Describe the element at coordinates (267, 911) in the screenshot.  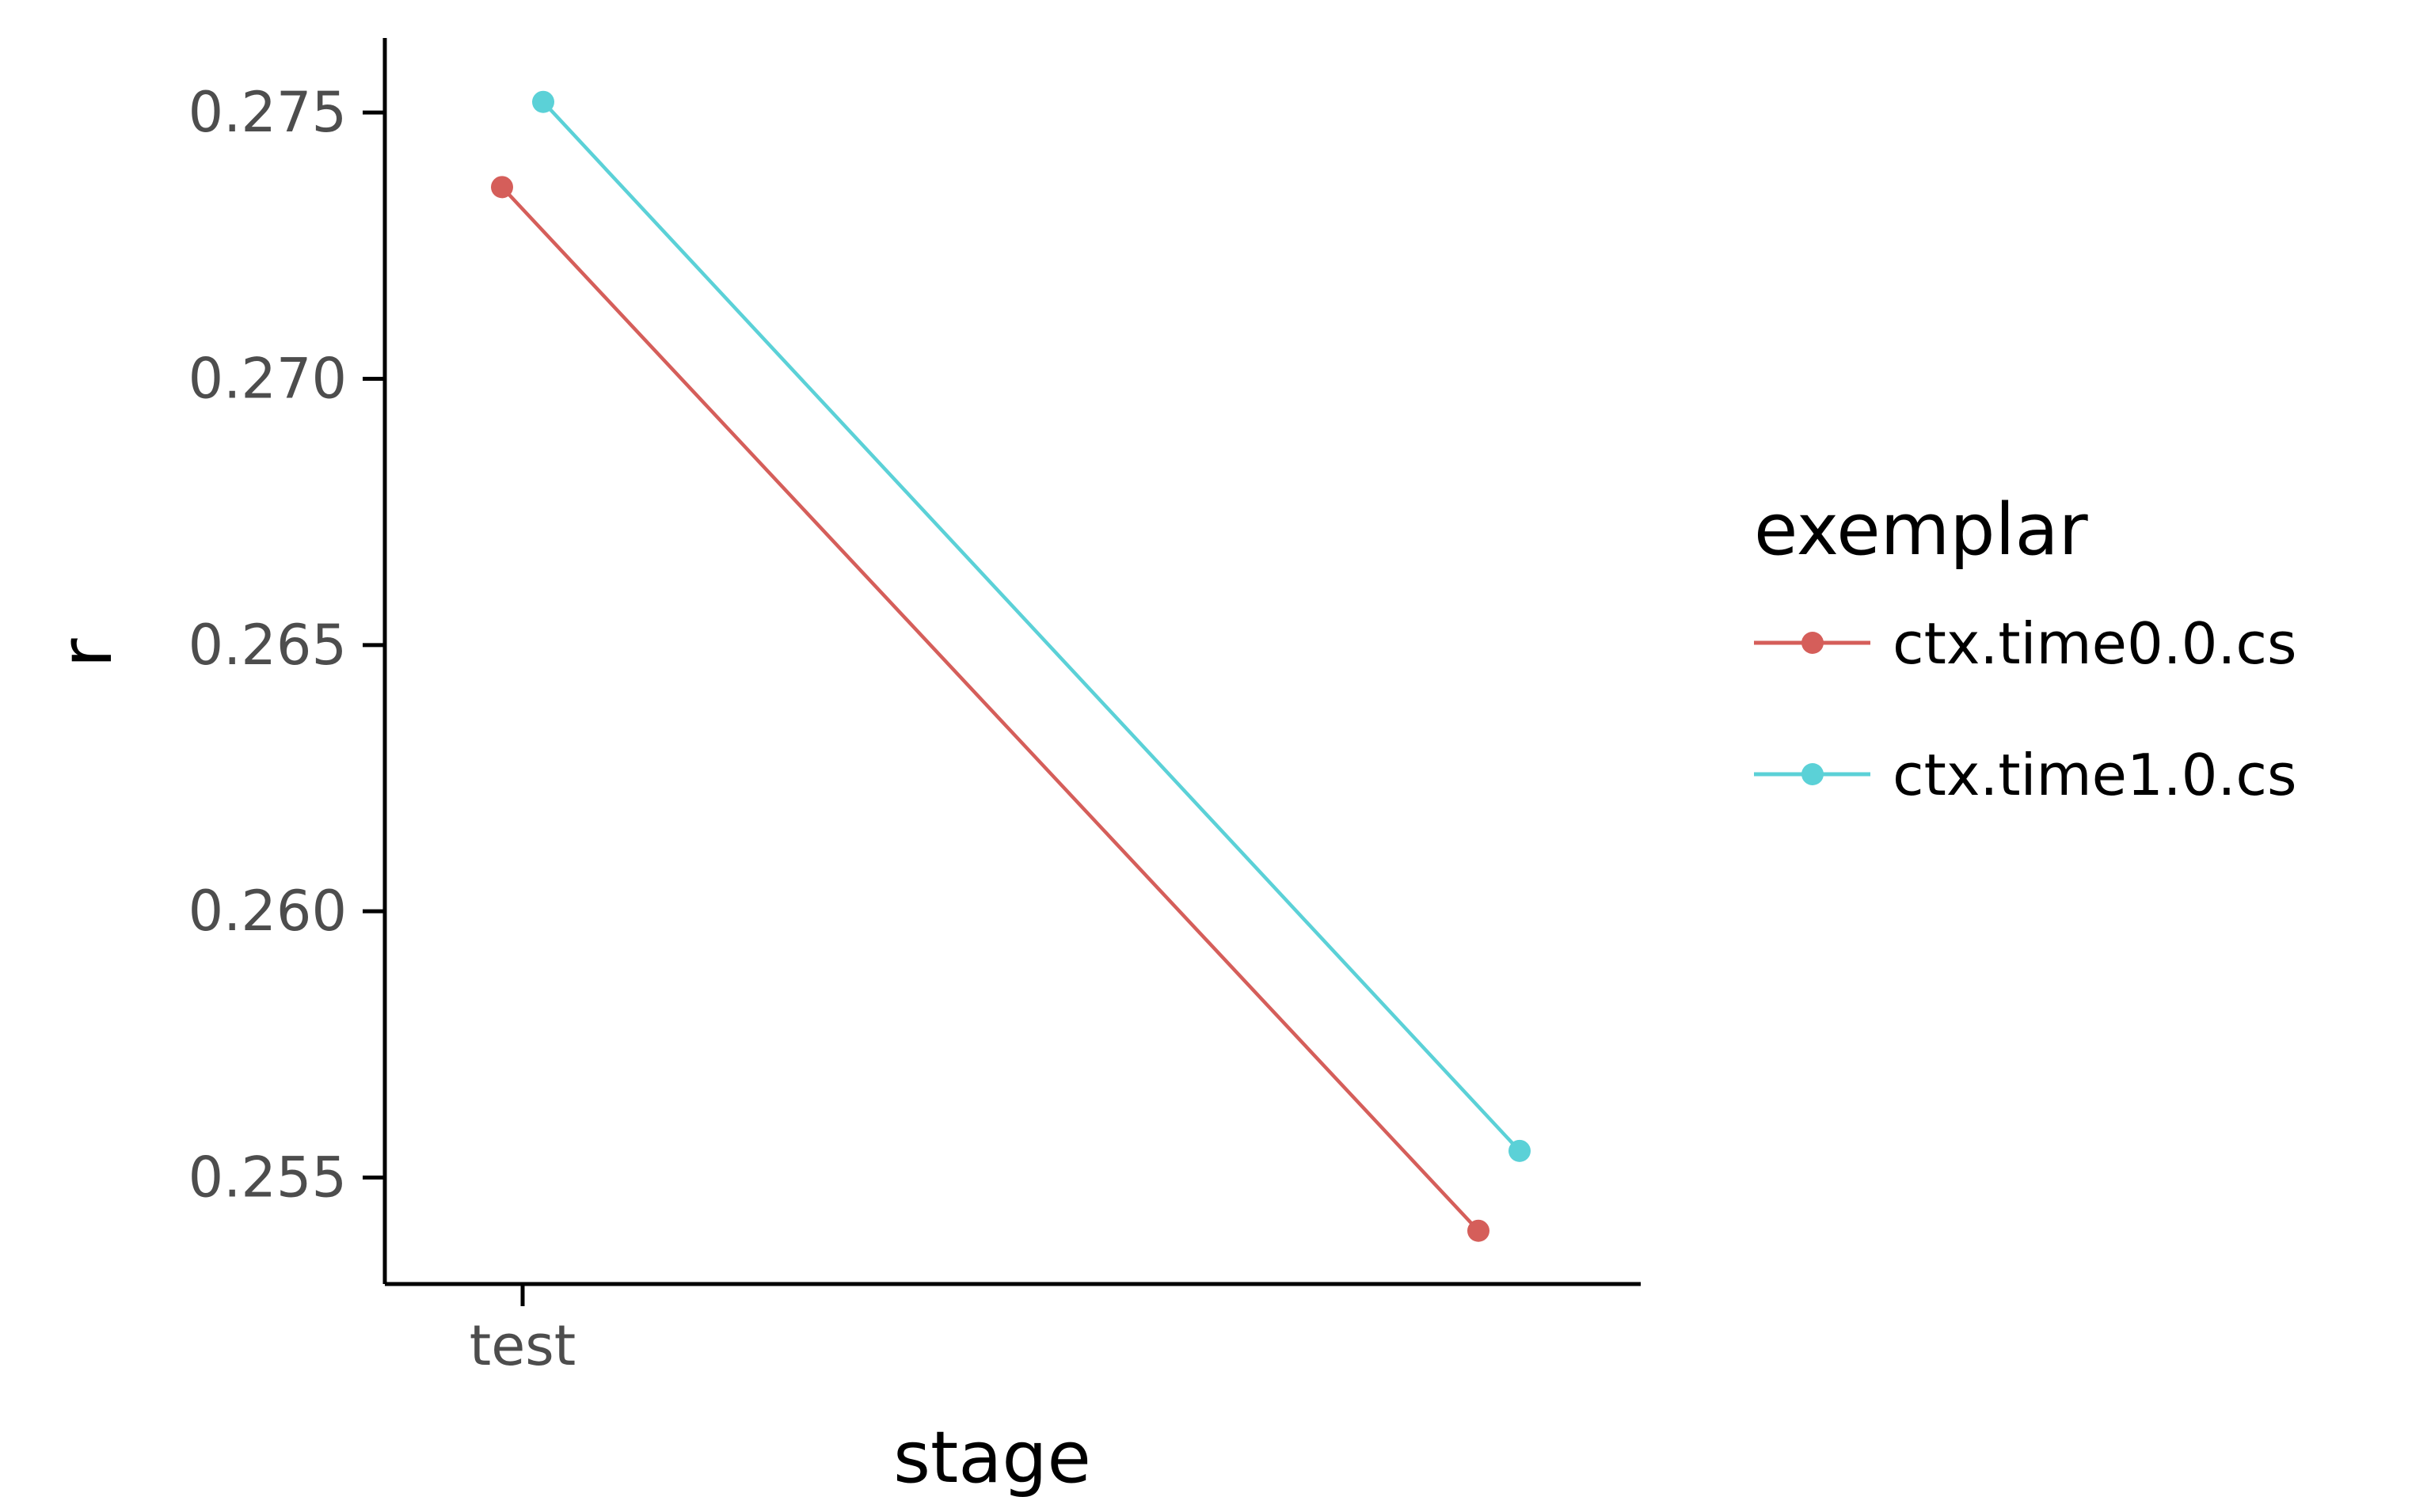
I see `y-tick-label: 0.260` at that location.